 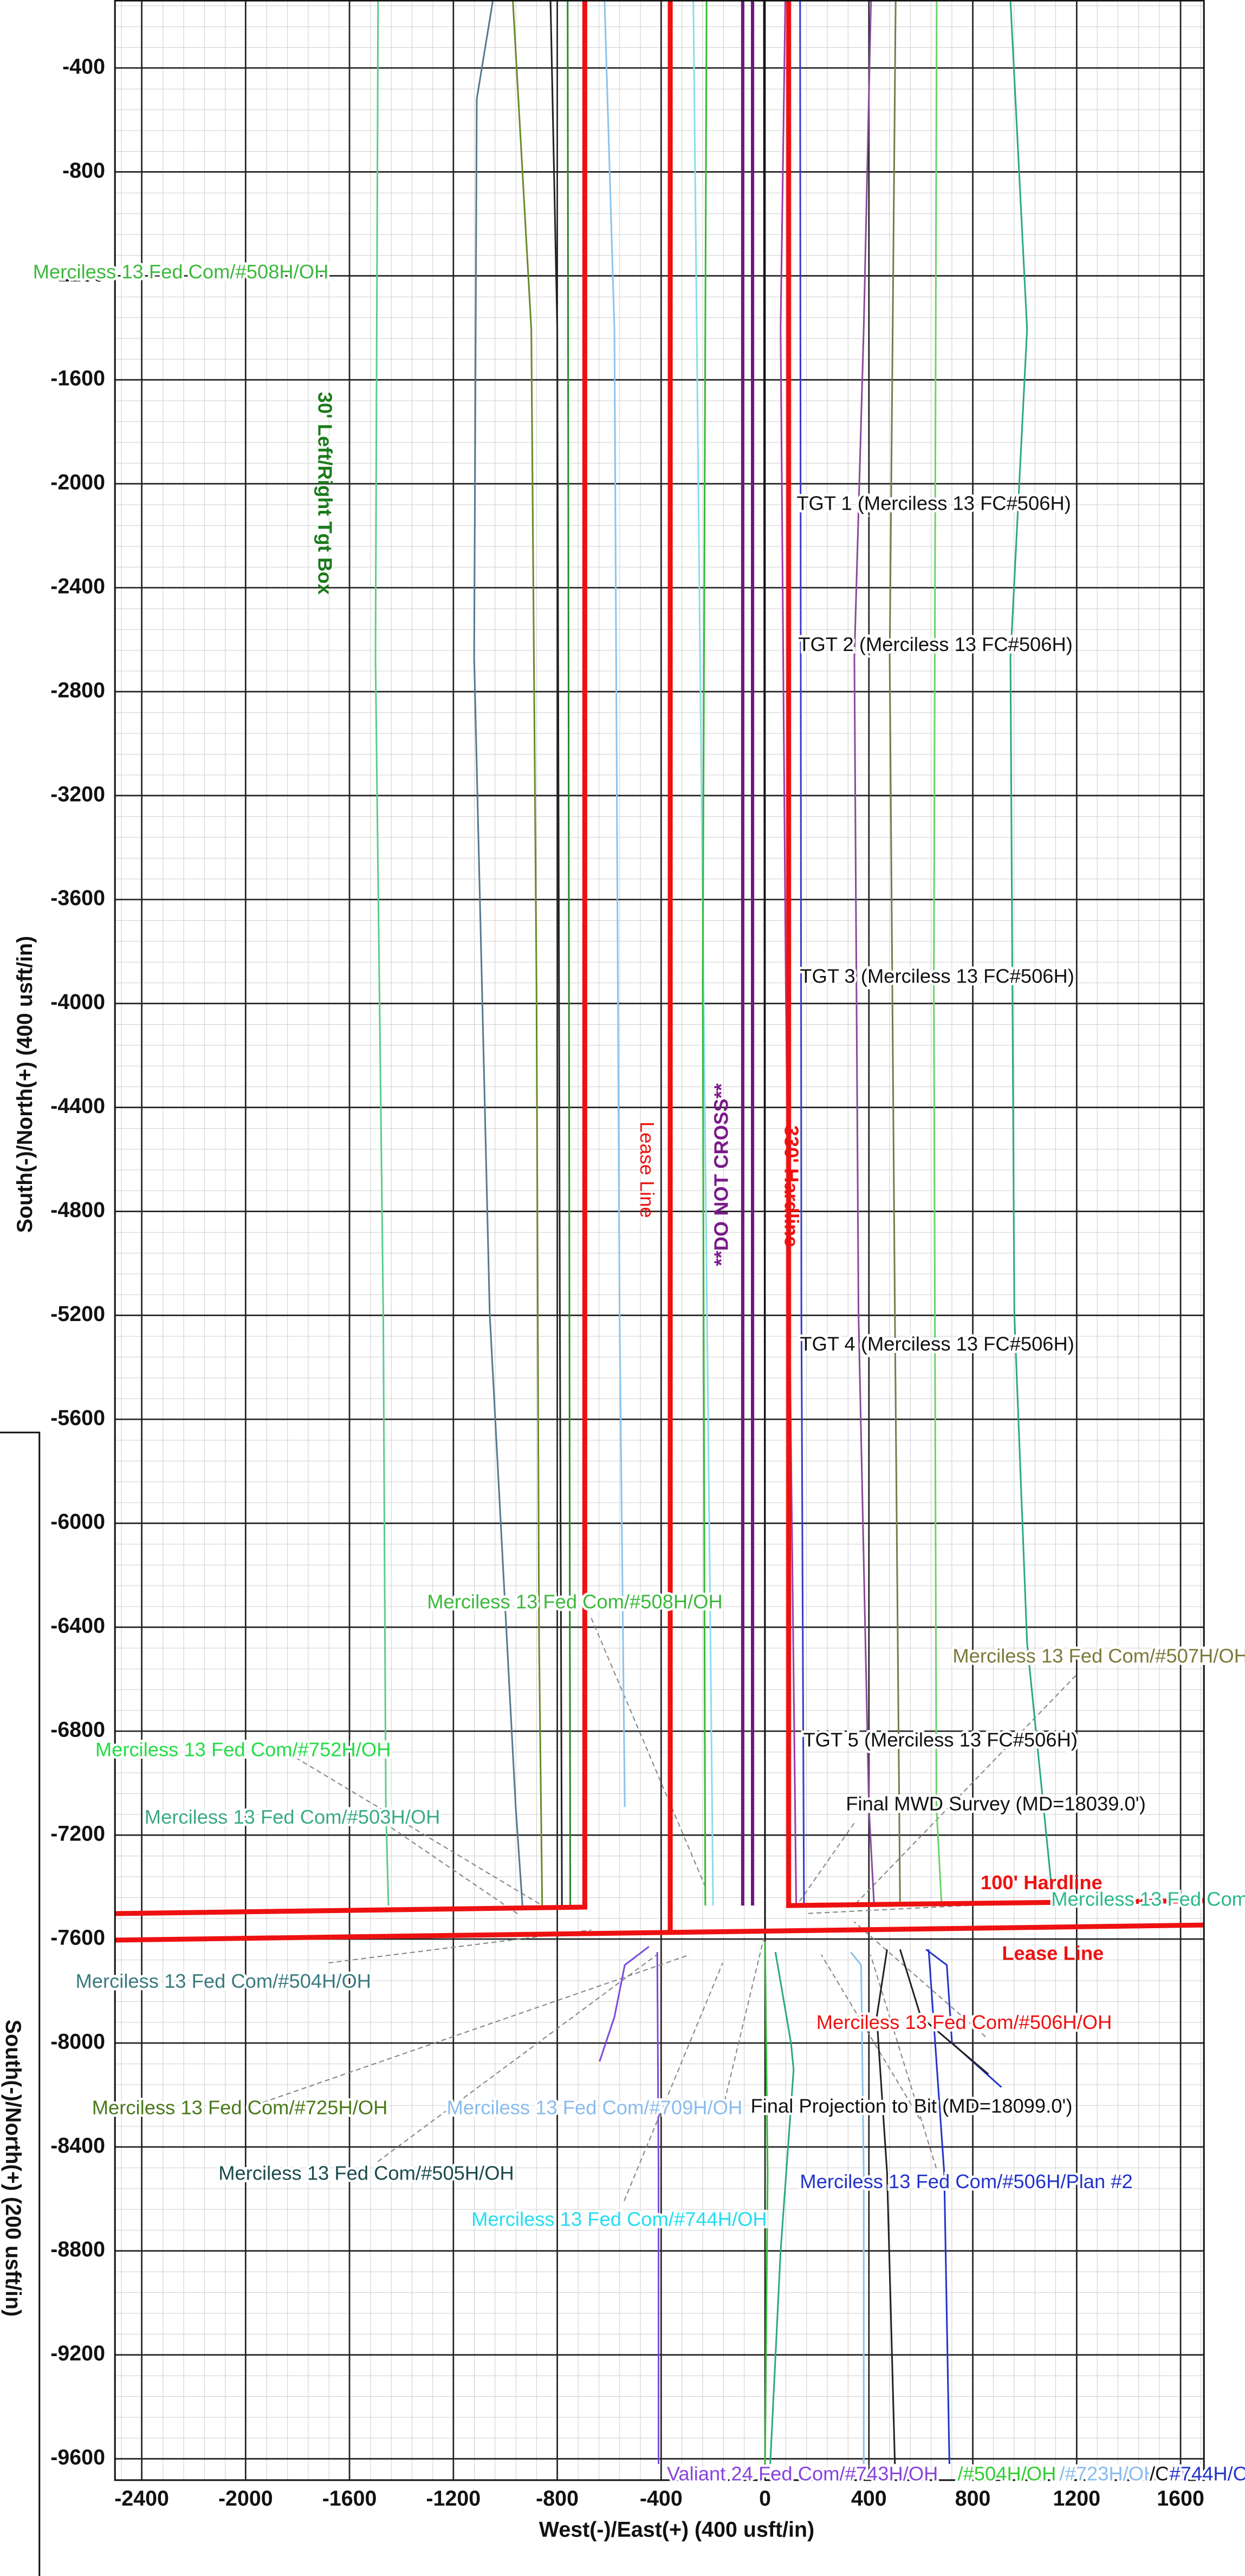 What do you see at coordinates (83, 67) in the screenshot?
I see `y-tick-label: -400` at bounding box center [83, 67].